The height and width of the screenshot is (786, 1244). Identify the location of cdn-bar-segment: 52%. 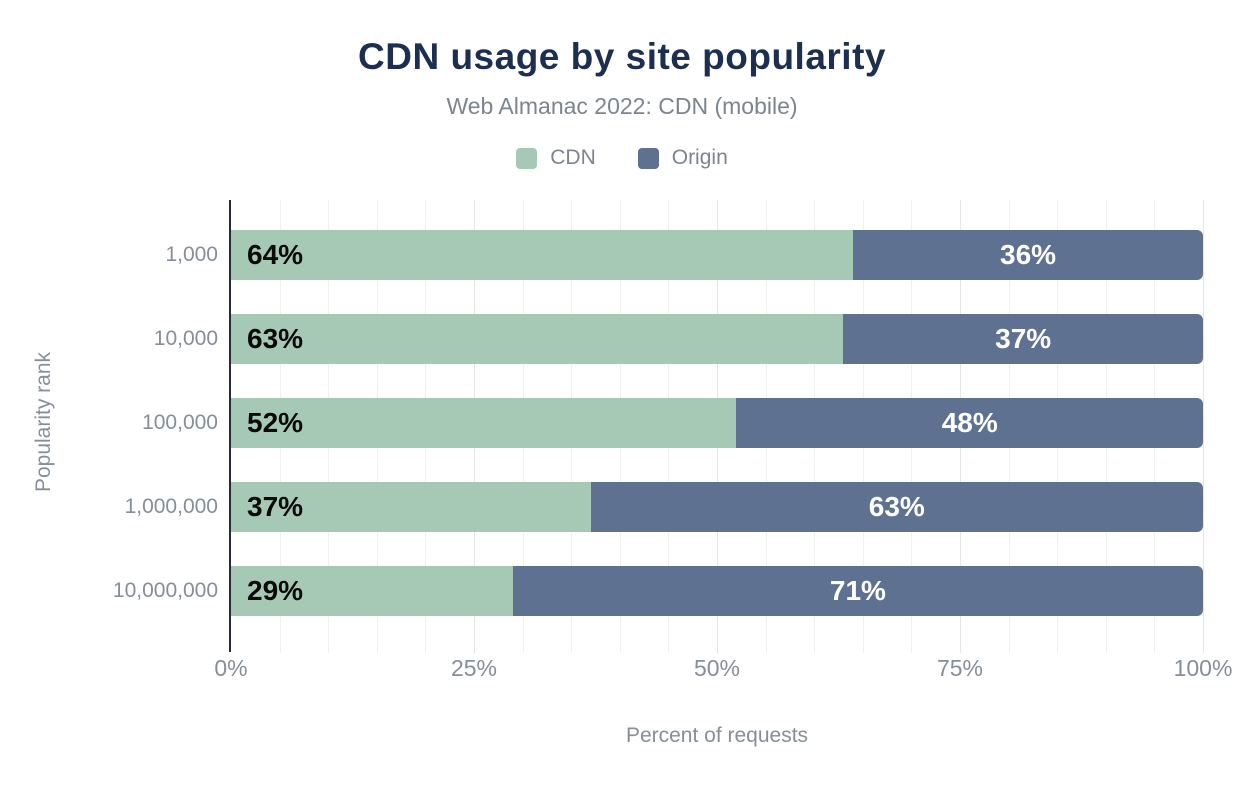
(484, 423).